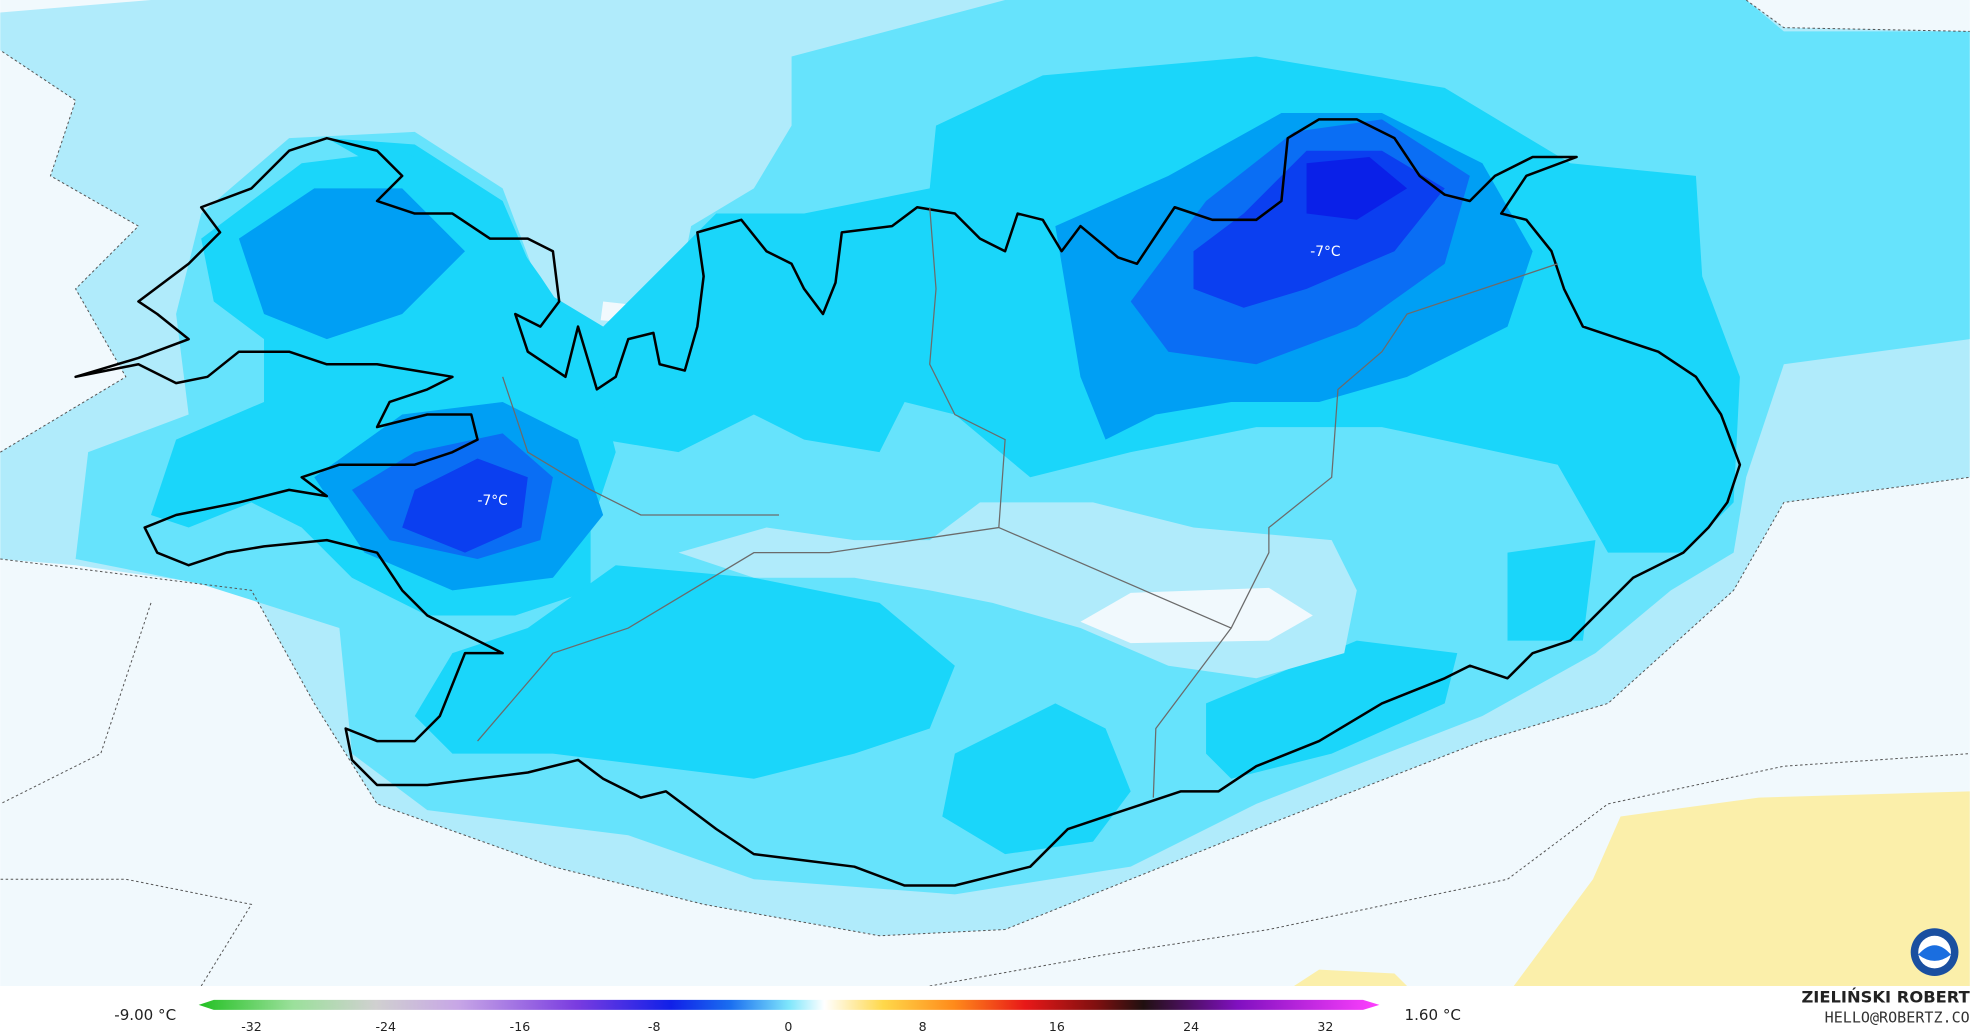 Image resolution: width=1970 pixels, height=1035 pixels. I want to click on colorbar, so click(789, 1004).